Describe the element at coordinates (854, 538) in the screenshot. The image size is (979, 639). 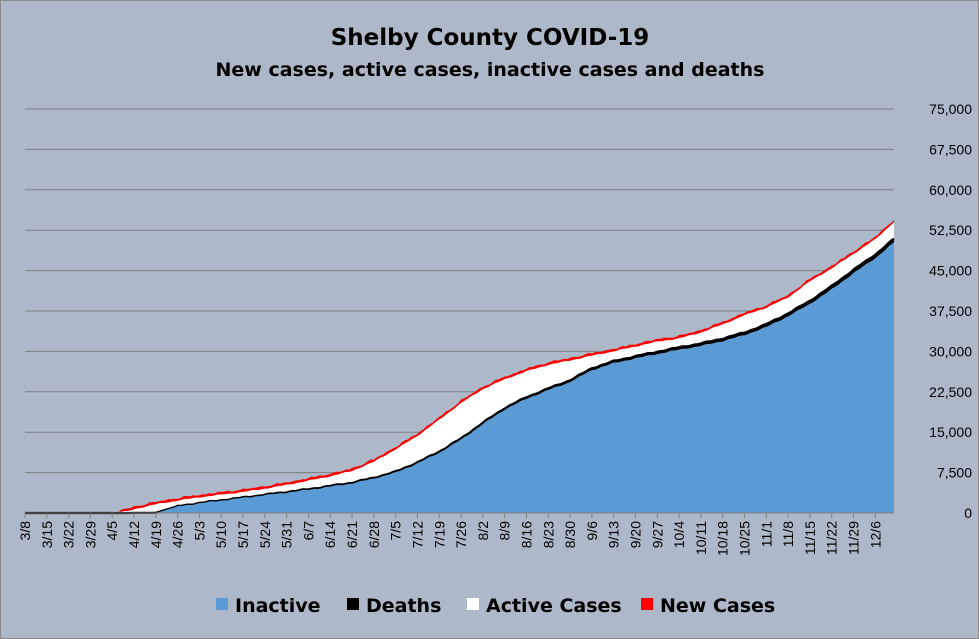
I see `x-tick-label: 11/29` at that location.